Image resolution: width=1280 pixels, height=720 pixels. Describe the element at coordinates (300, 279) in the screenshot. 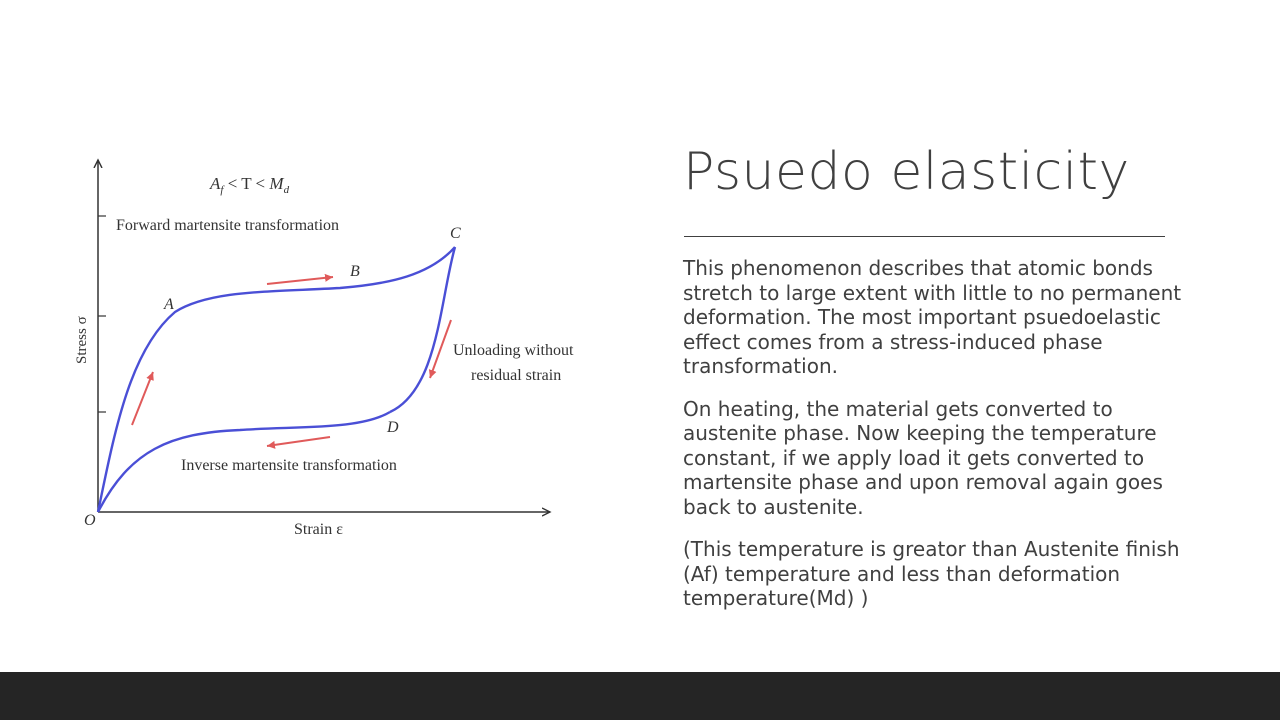

I see `arrow-forward` at that location.